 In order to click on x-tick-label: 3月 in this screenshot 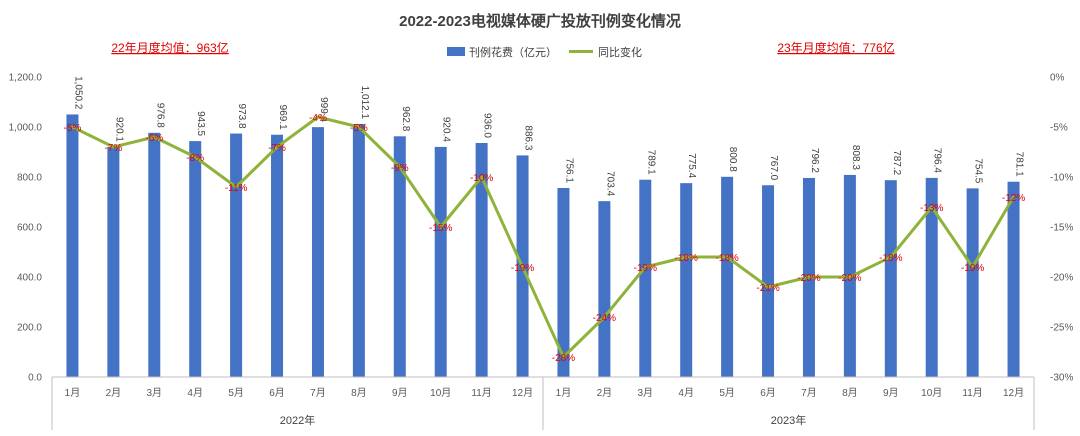, I will do `click(646, 393)`.